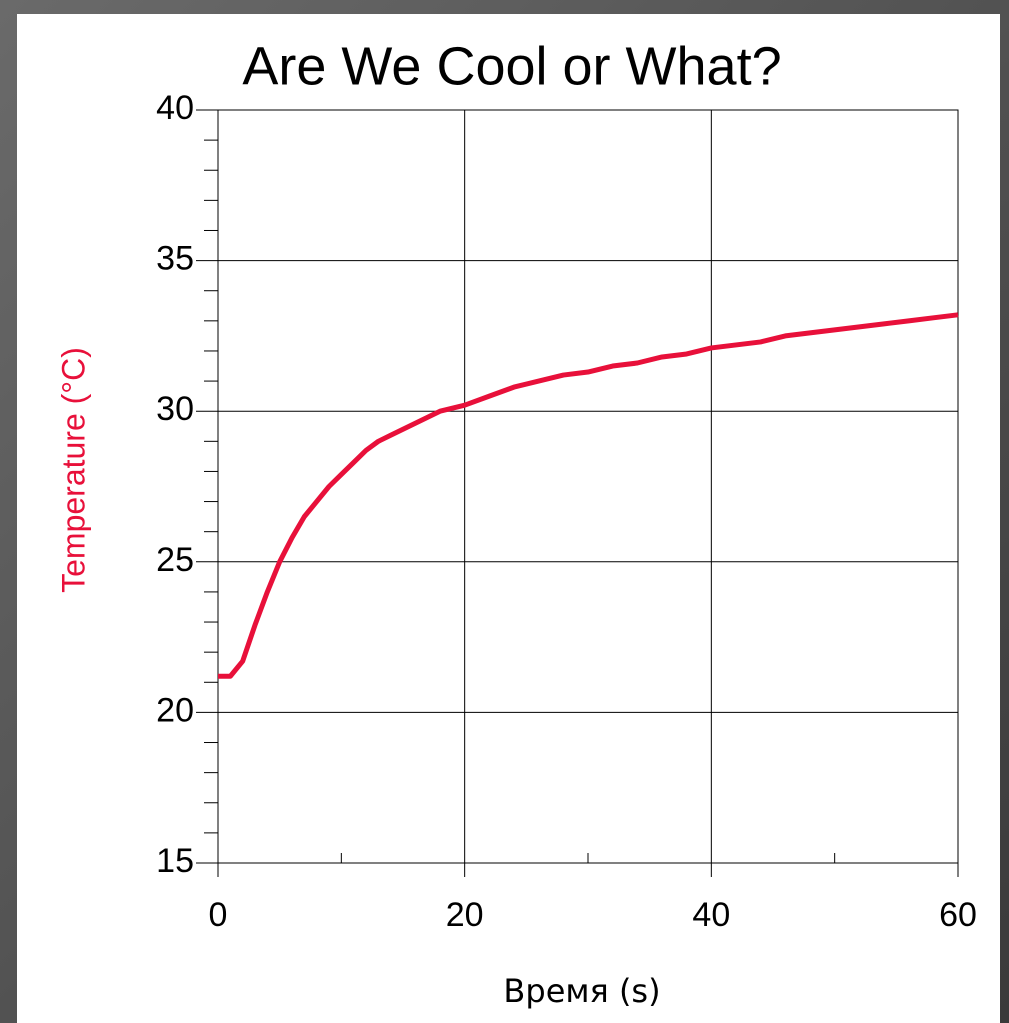 This screenshot has height=1023, width=1009. What do you see at coordinates (175, 861) in the screenshot?
I see `y-tick-label: 15` at bounding box center [175, 861].